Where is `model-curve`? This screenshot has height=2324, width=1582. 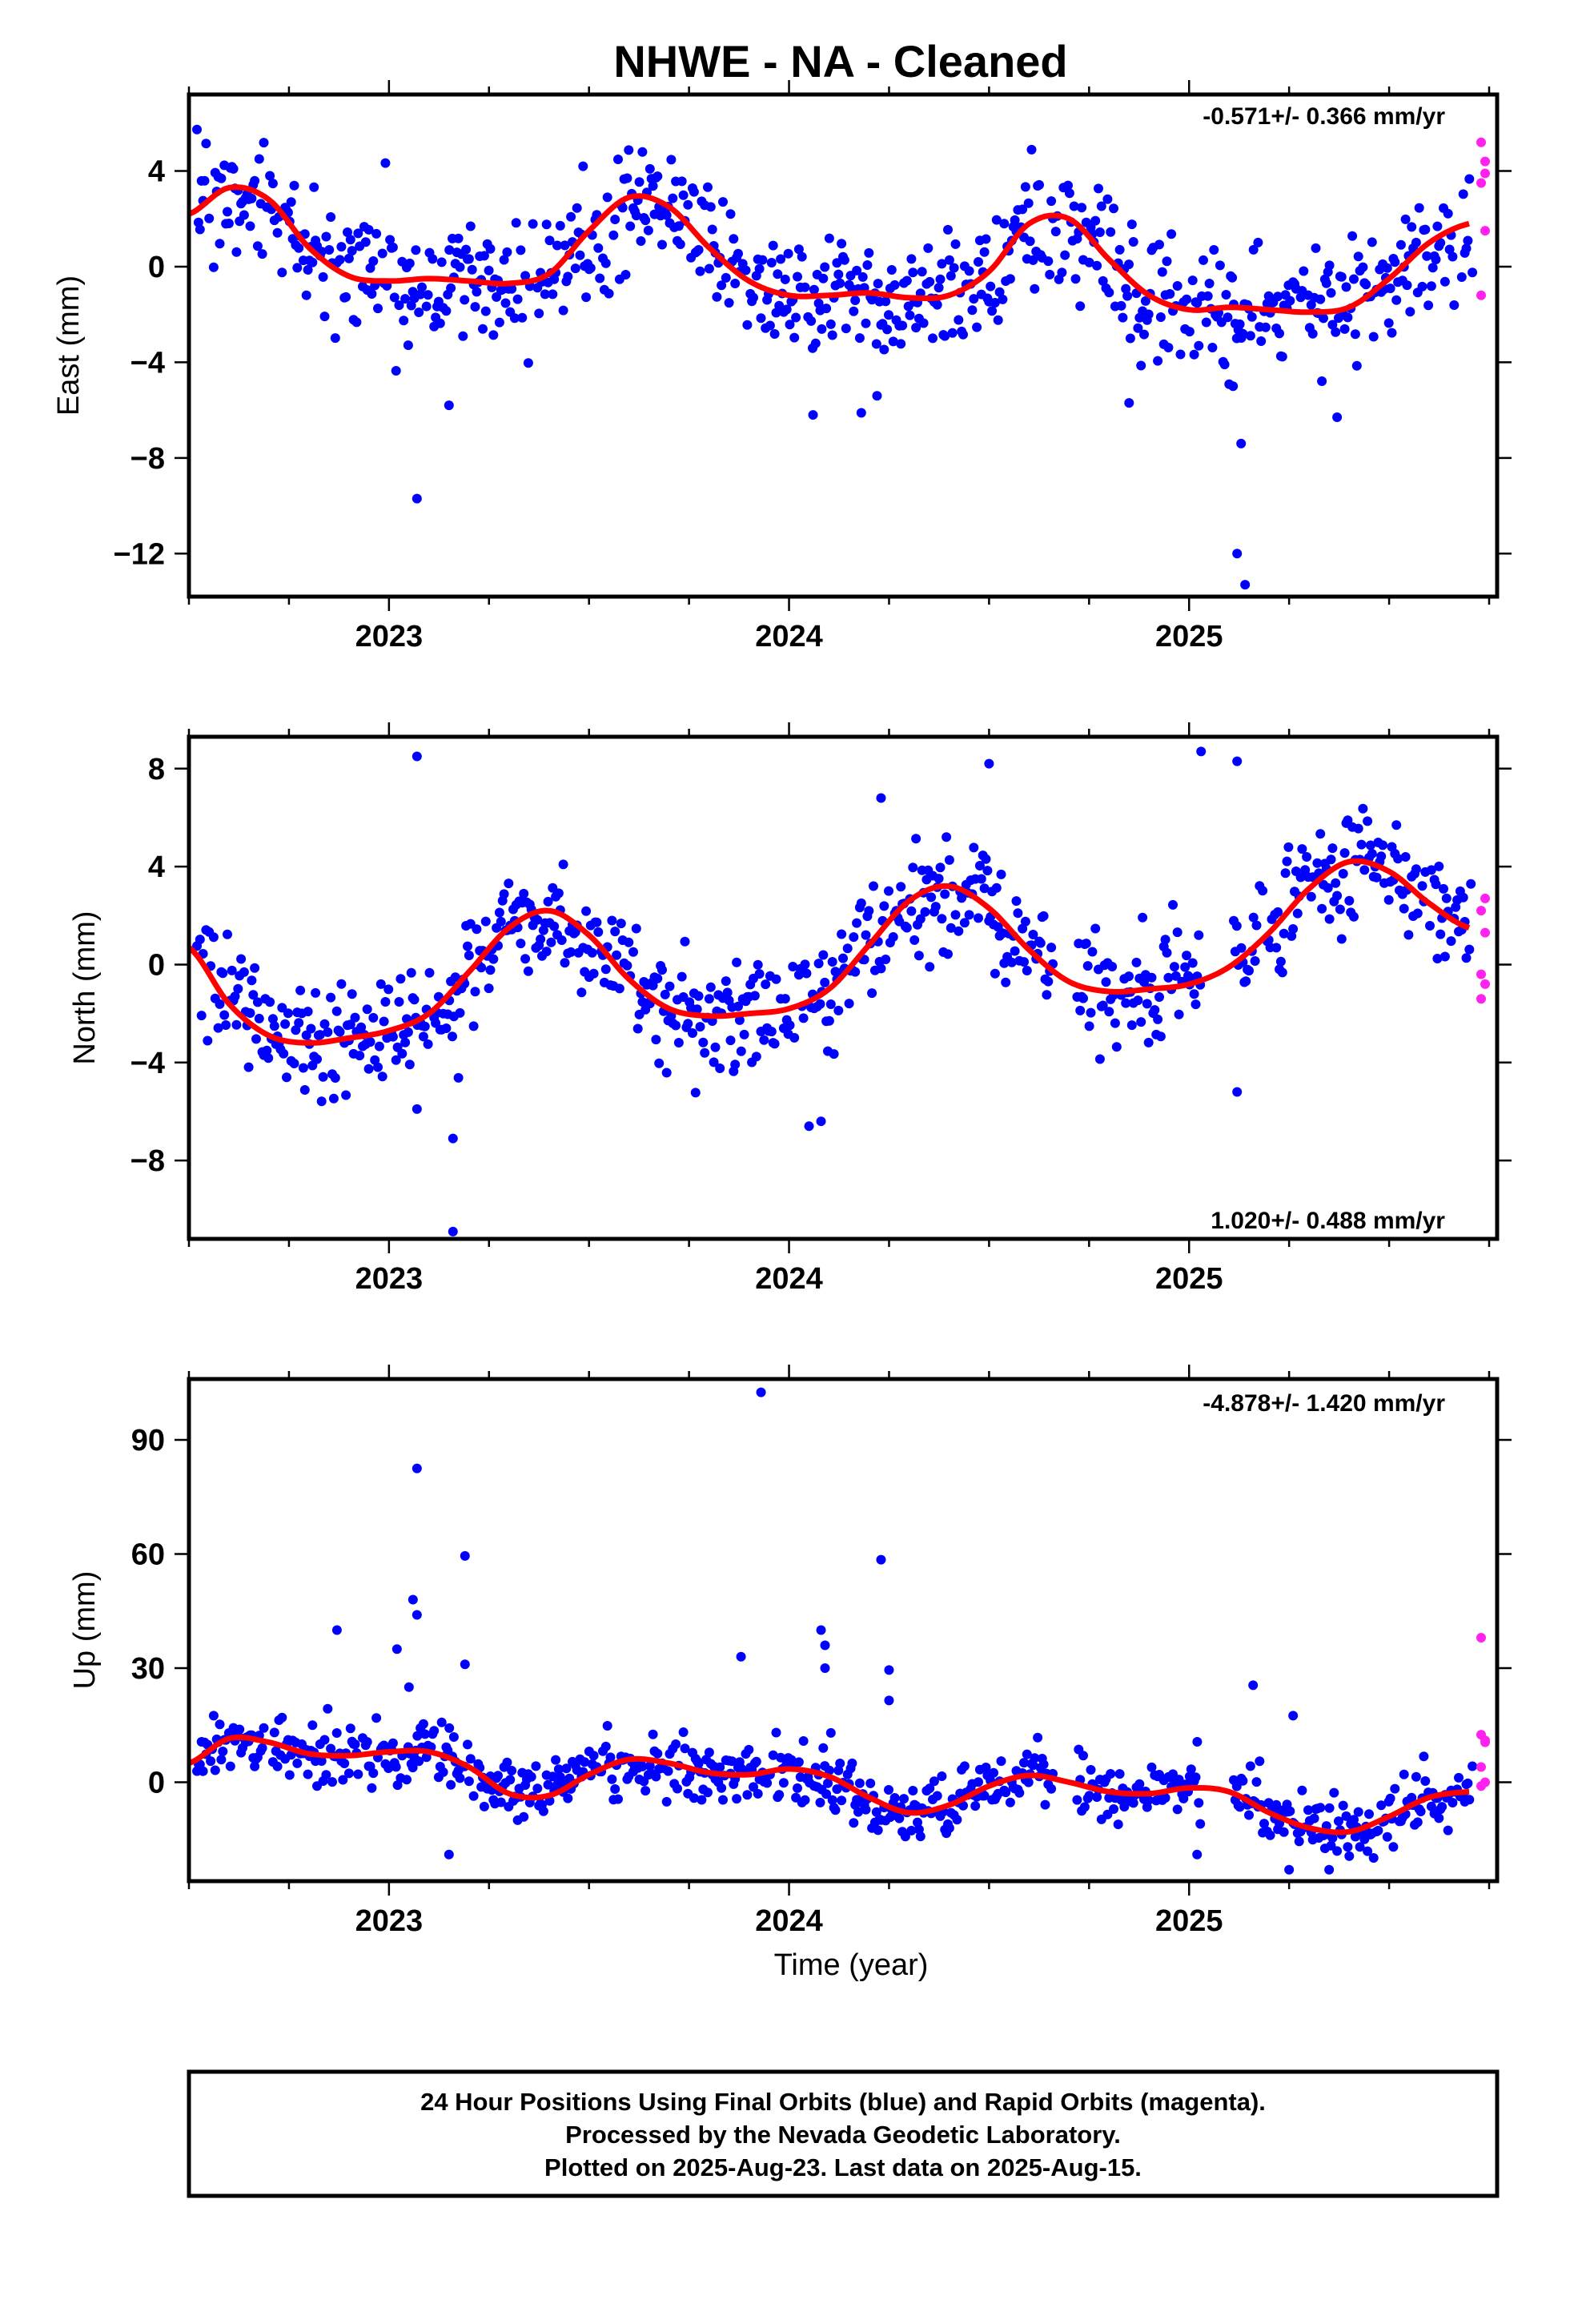
model-curve is located at coordinates (829, 1784).